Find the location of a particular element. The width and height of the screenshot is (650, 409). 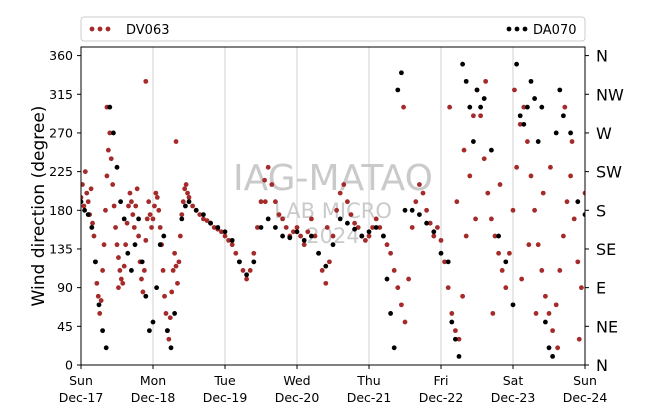

x-tick-day: Sun is located at coordinates (585, 380).